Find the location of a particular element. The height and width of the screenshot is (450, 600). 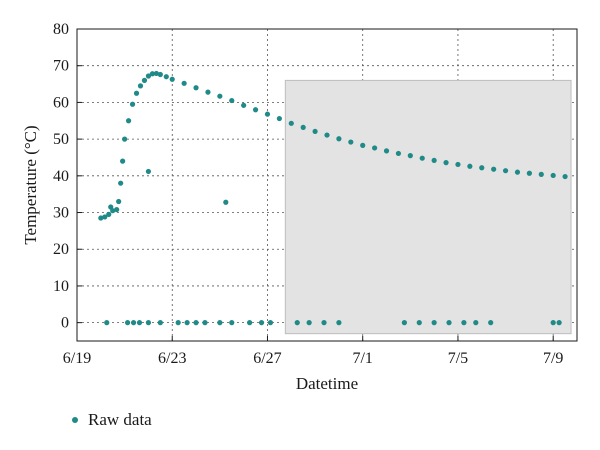

y-tick-label: 50 is located at coordinates (61, 139).